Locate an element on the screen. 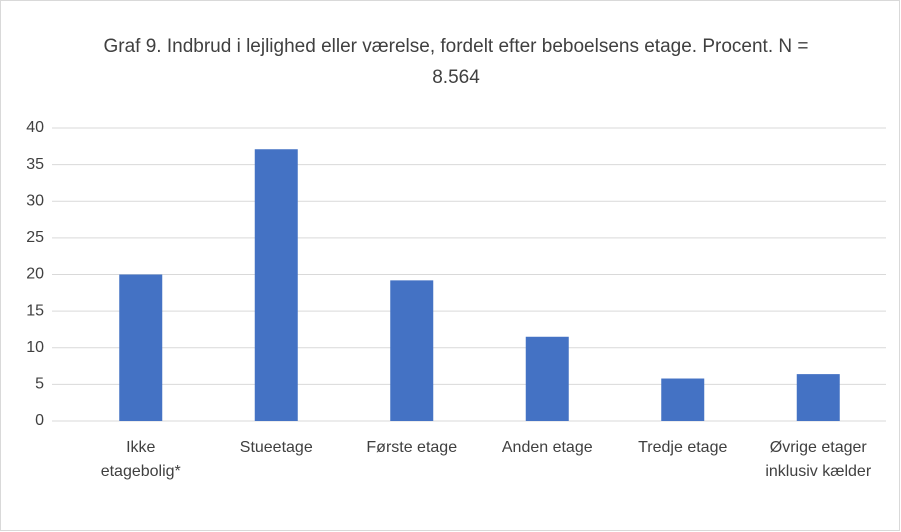  y-tick-label: 30 is located at coordinates (35, 200).